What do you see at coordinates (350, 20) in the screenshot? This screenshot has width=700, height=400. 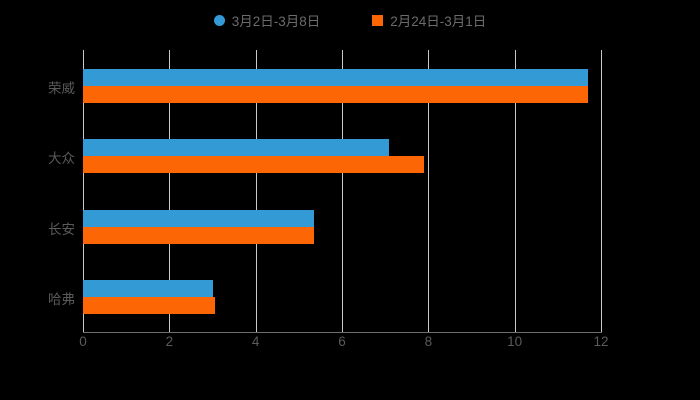 I see `chart-legend: 3月2日-3月8日 2月24日-3月1日` at bounding box center [350, 20].